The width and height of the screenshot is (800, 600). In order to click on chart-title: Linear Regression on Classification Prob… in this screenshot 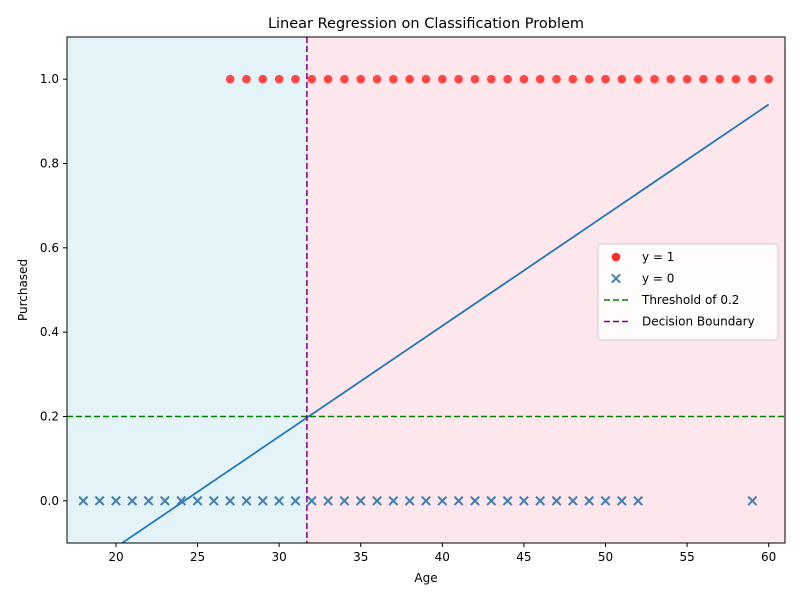, I will do `click(426, 24)`.